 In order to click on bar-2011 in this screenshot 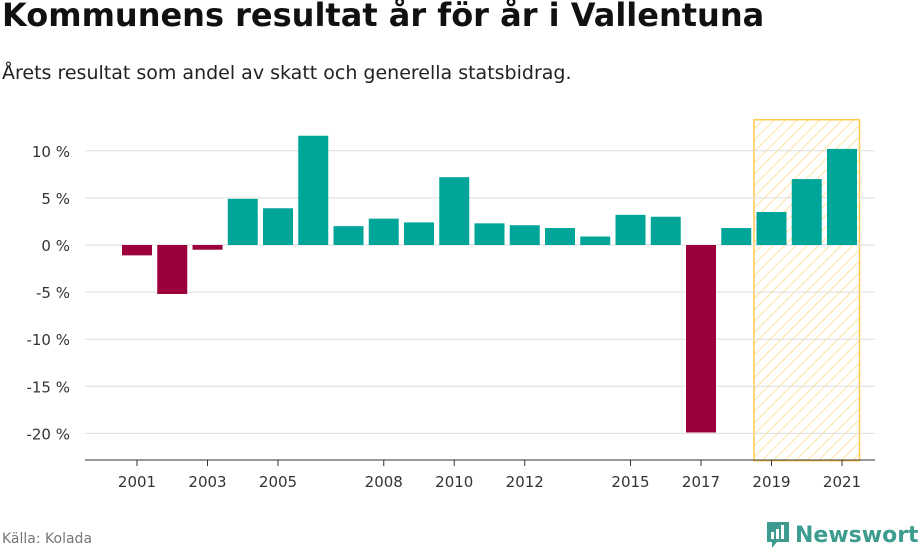, I will do `click(489, 234)`.